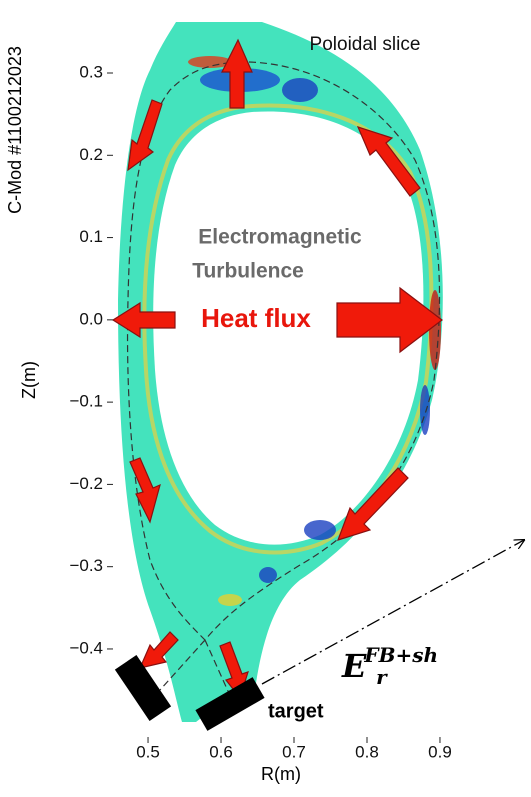  What do you see at coordinates (86, 401) in the screenshot?
I see `y-tick-label: −0.1` at bounding box center [86, 401].